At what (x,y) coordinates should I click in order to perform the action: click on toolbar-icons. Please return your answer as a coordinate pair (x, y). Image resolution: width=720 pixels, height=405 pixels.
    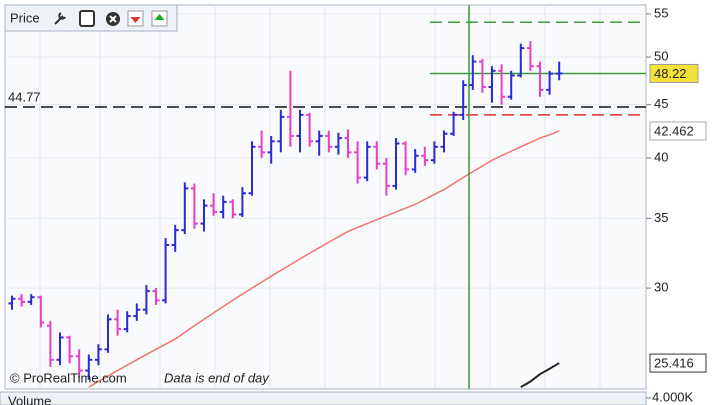
    Looking at the image, I should click on (111, 18).